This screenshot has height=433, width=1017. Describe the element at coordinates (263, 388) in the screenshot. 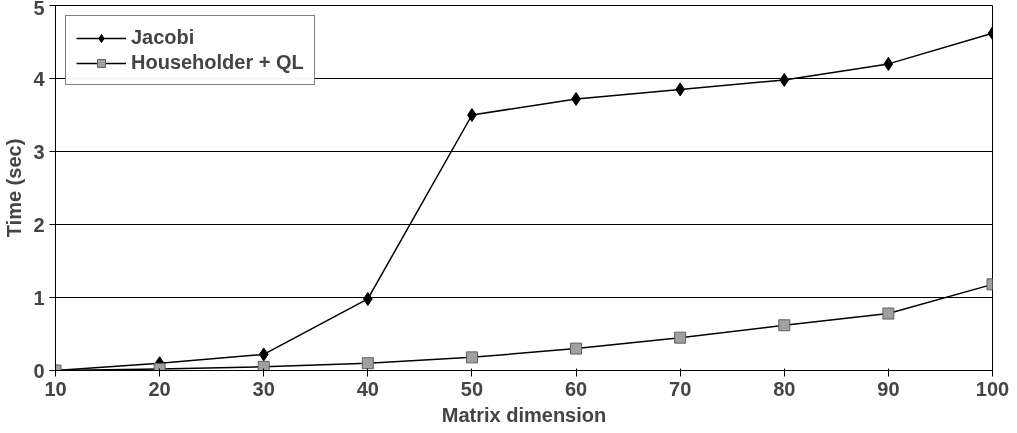

I see `x-tick-label: 30` at that location.